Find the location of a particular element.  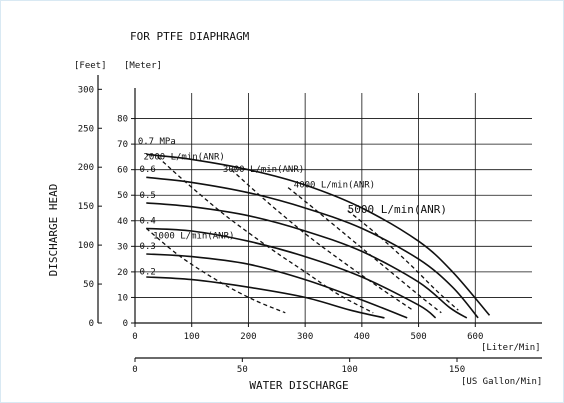

series-label: 3000 L/min(ANR) is located at coordinates (263, 170).